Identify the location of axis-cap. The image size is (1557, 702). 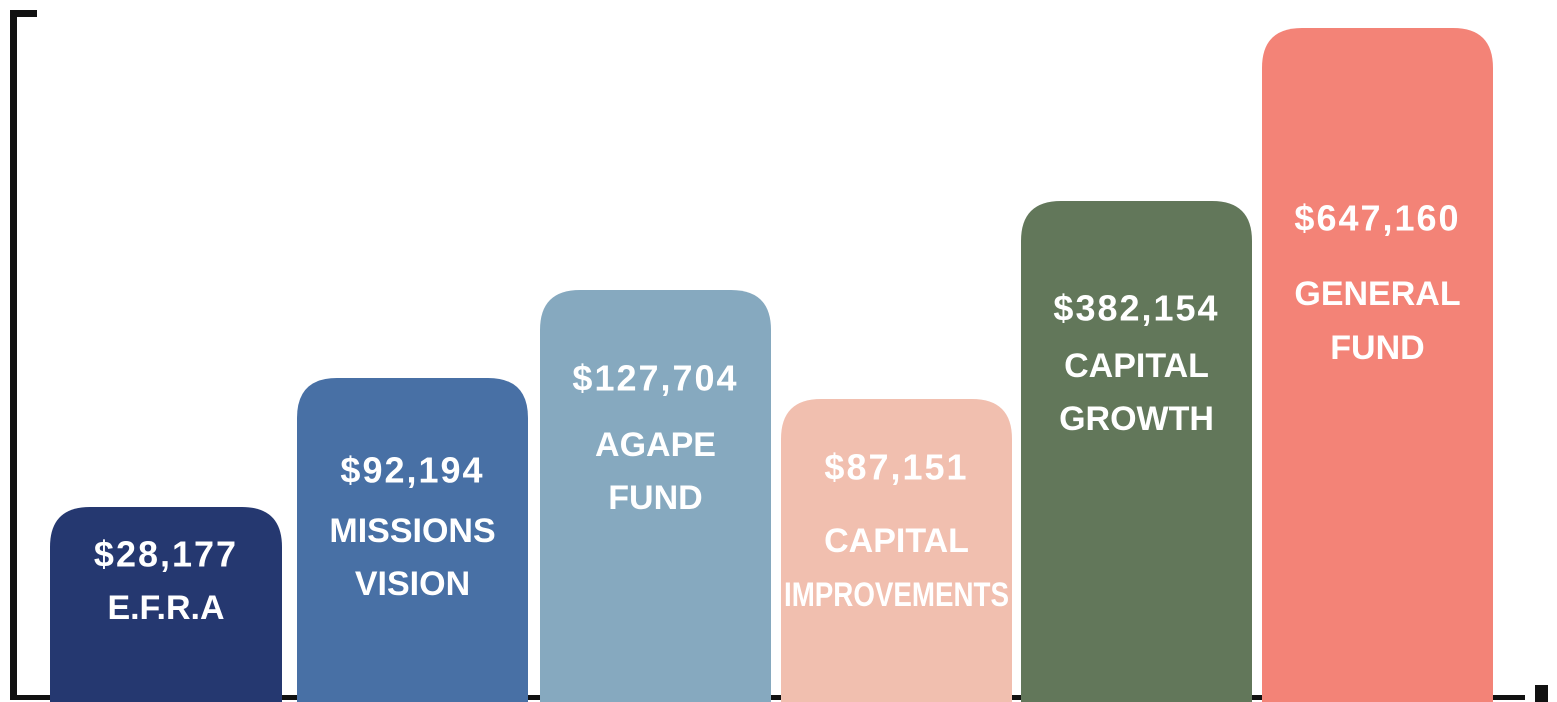
(23, 13).